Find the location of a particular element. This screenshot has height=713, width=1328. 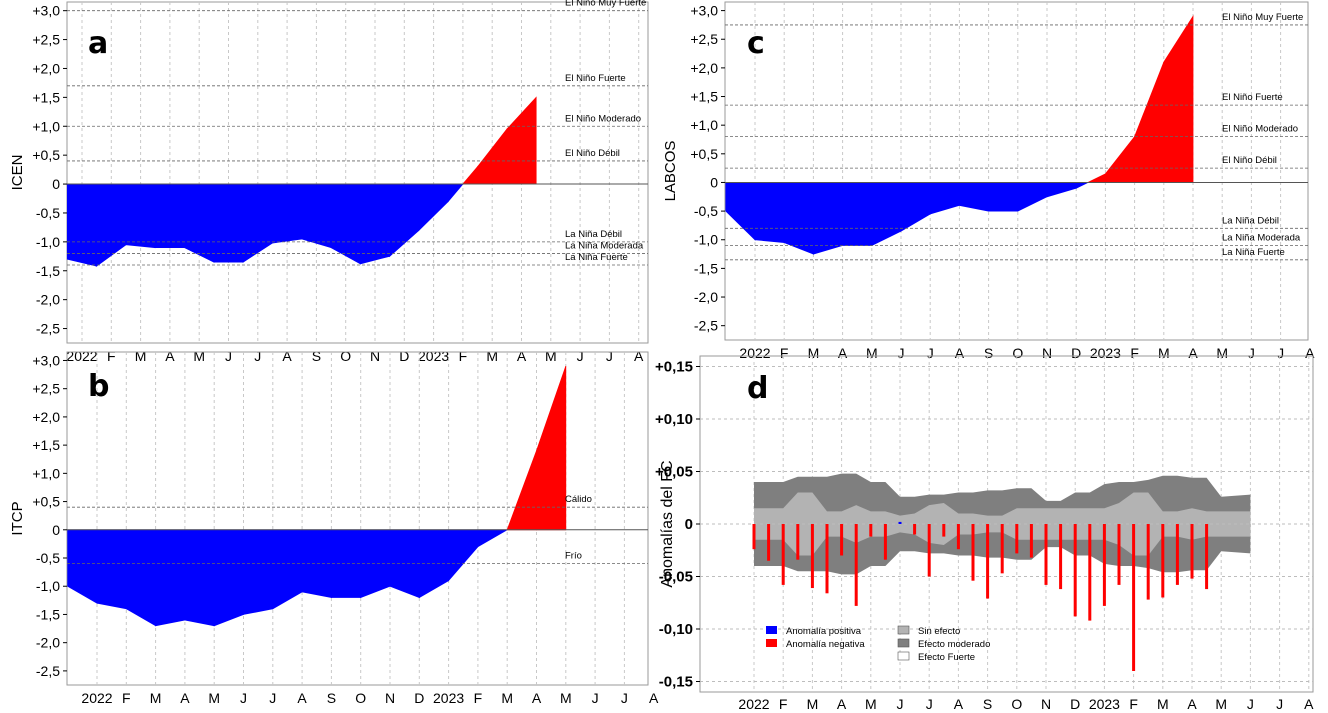

threshold-label: El Niño Moderado is located at coordinates (603, 118).